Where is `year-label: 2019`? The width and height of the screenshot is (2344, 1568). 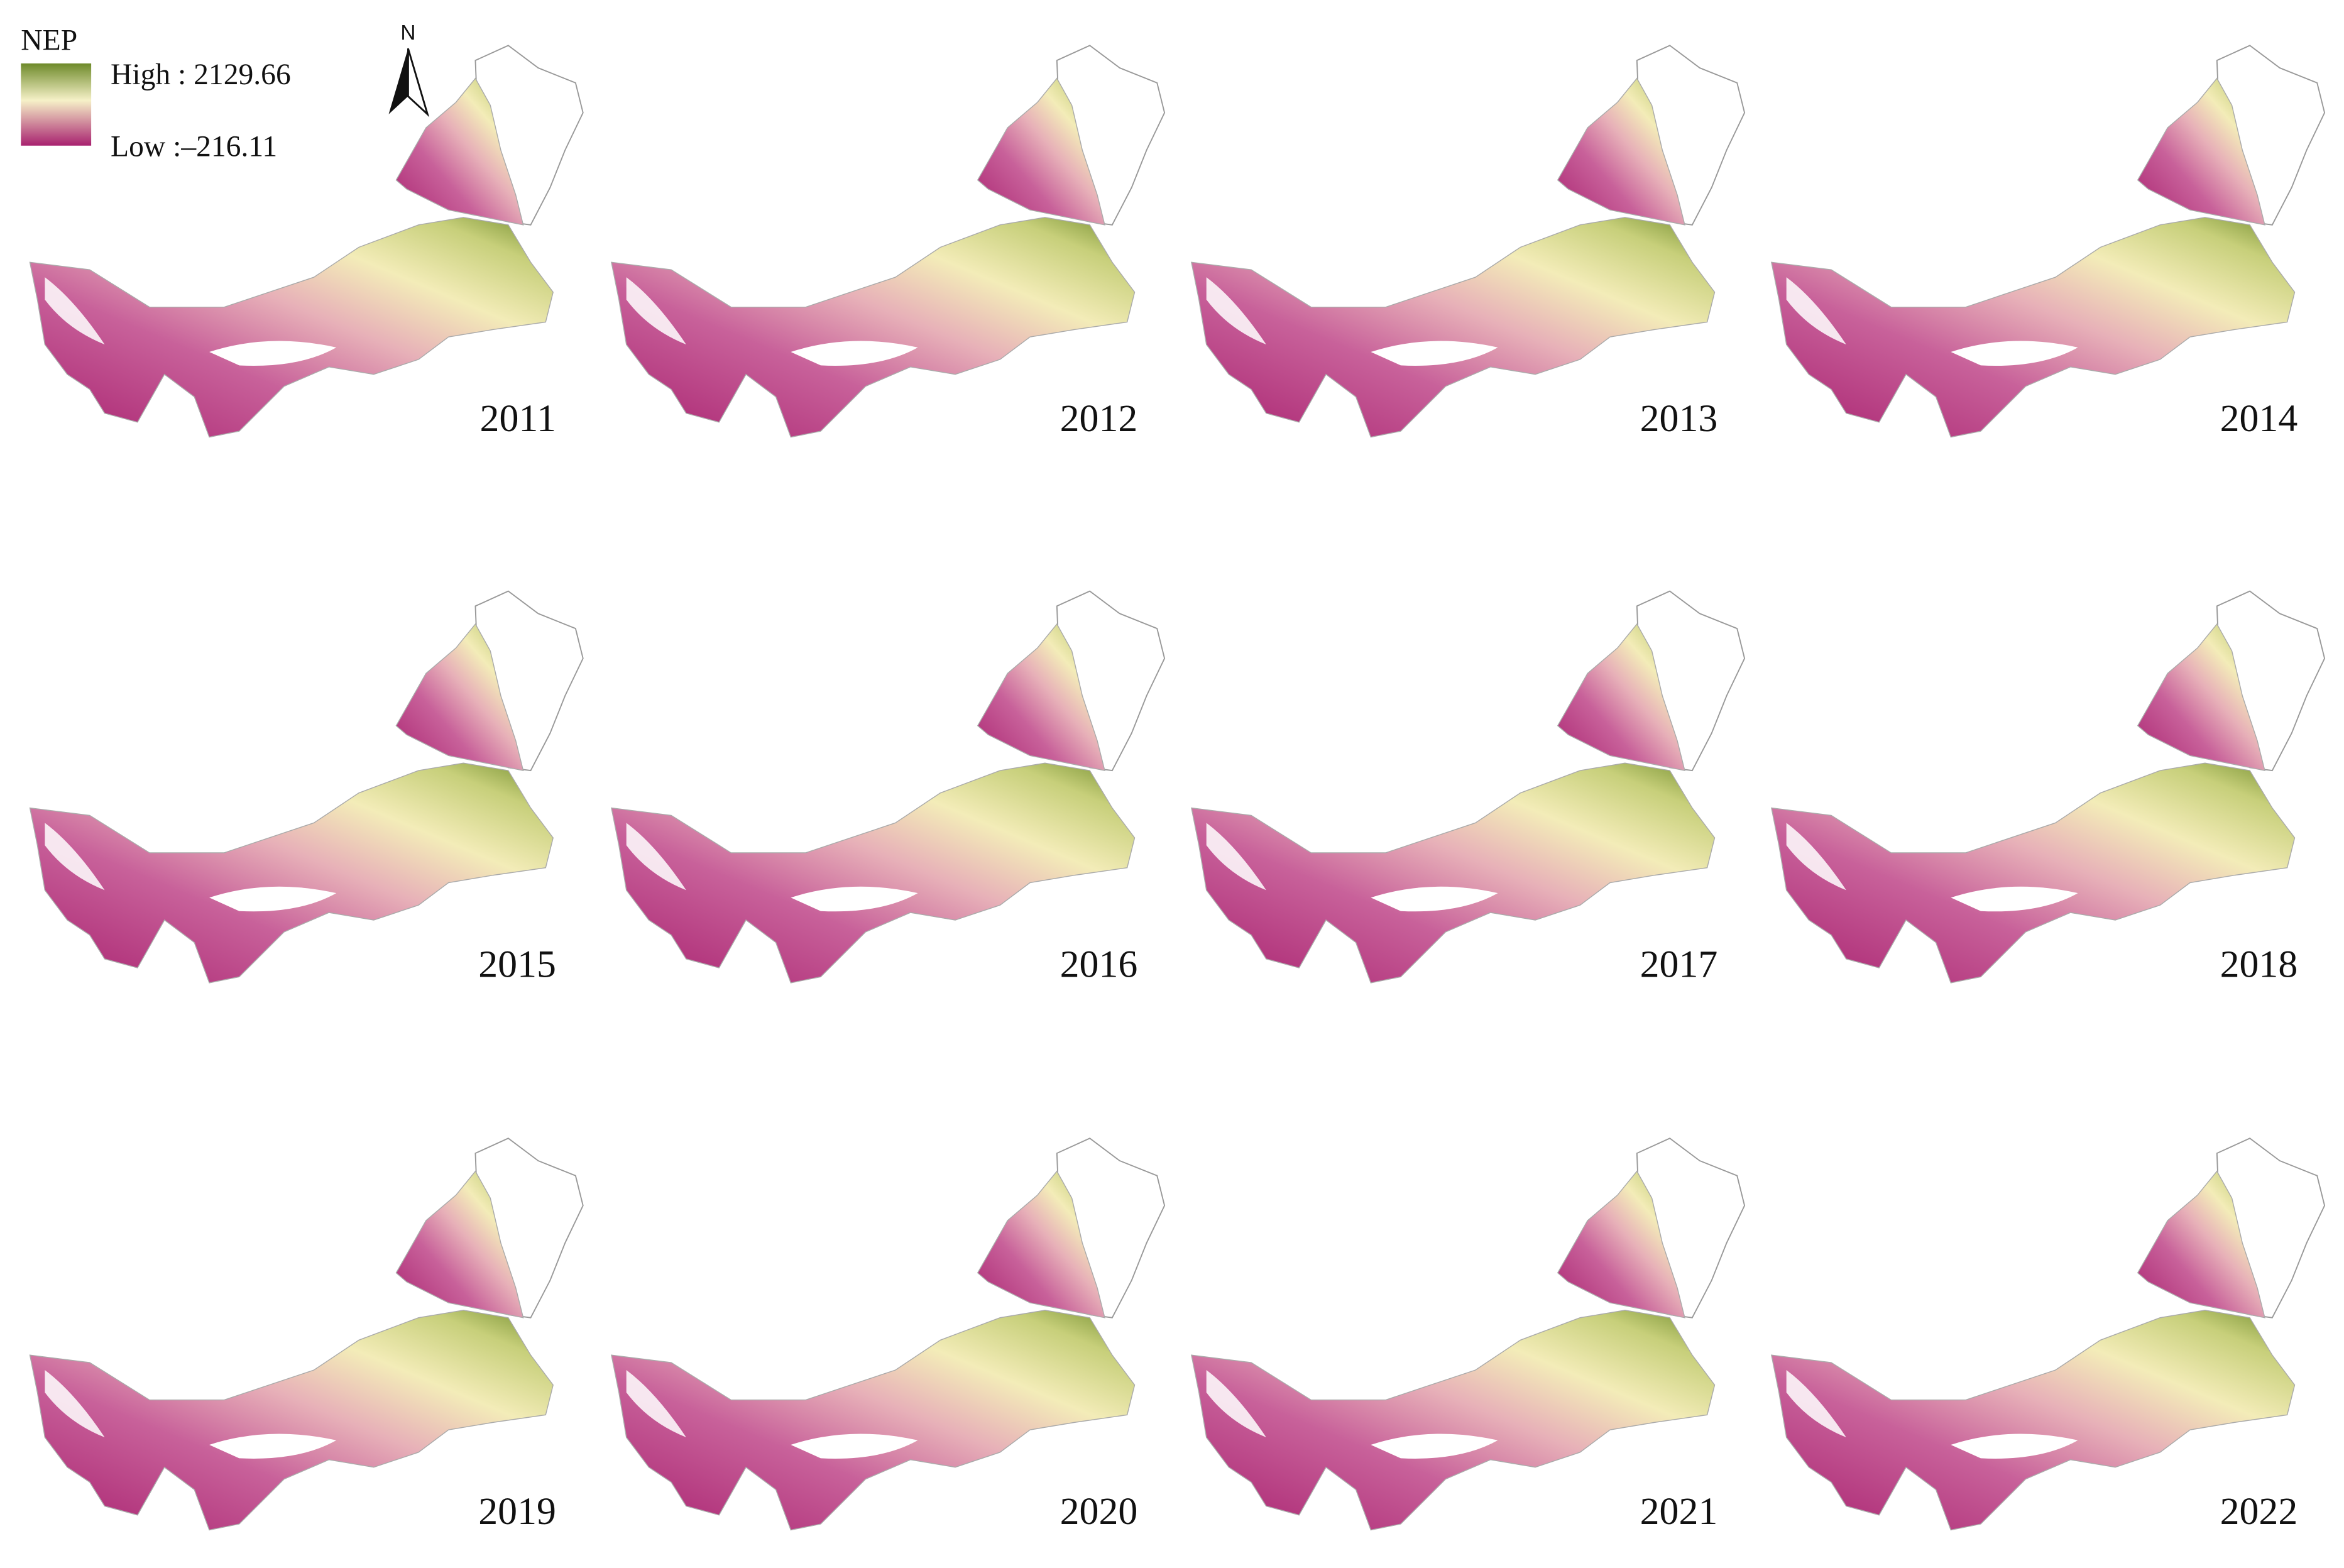 year-label: 2019 is located at coordinates (517, 1511).